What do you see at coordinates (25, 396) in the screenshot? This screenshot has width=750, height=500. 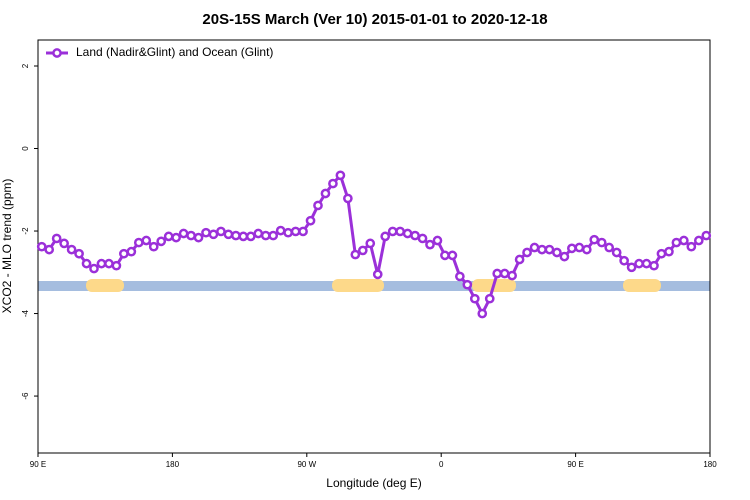 I see `y-tick-label: -6` at bounding box center [25, 396].